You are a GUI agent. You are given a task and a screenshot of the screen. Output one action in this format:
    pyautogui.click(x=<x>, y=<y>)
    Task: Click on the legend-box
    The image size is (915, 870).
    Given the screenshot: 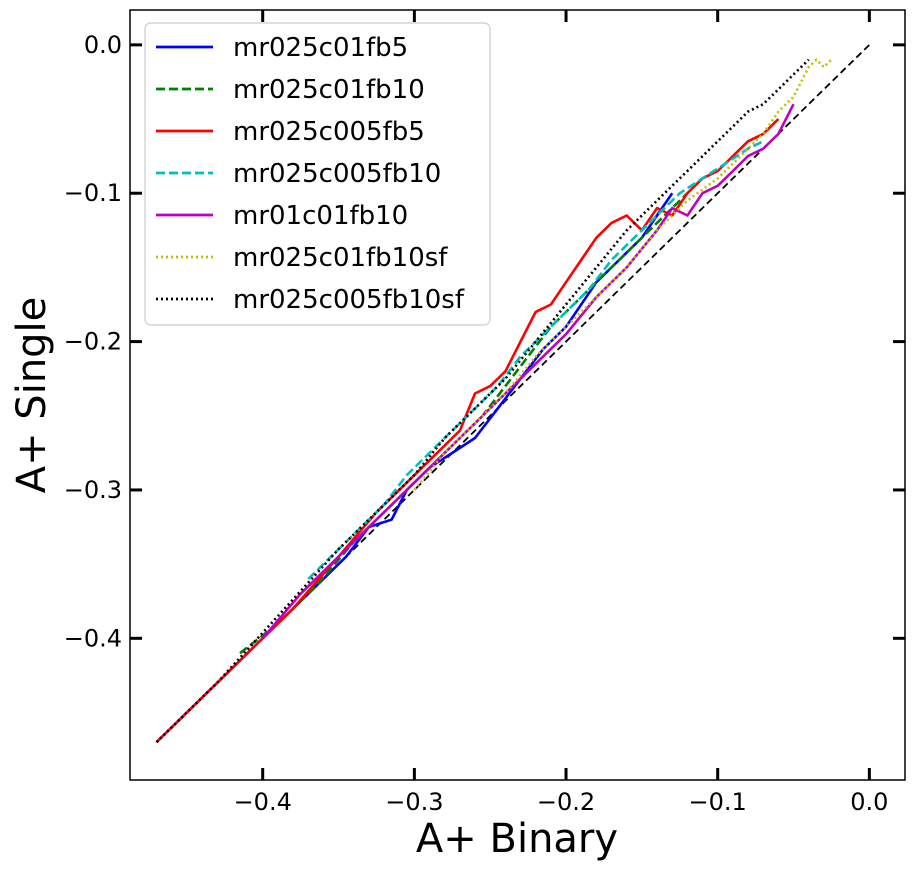 What is the action you would take?
    pyautogui.click(x=317, y=174)
    